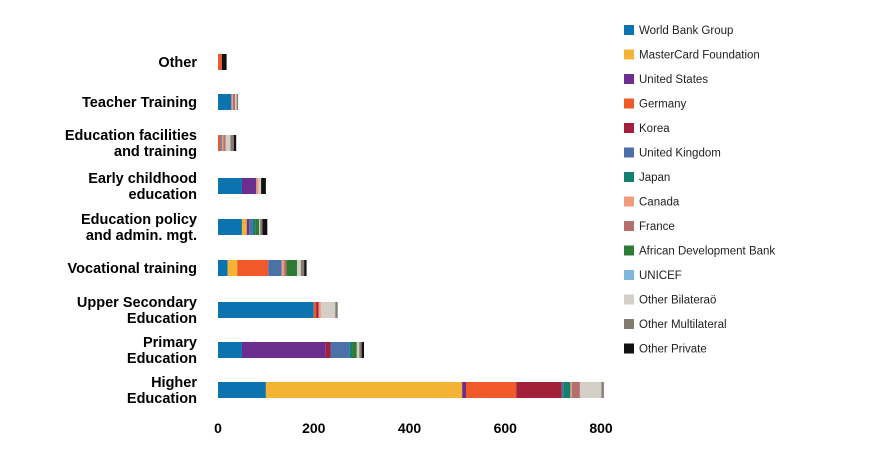 The width and height of the screenshot is (870, 466). What do you see at coordinates (254, 227) in the screenshot?
I see `bar-segment: Japan: 5` at bounding box center [254, 227].